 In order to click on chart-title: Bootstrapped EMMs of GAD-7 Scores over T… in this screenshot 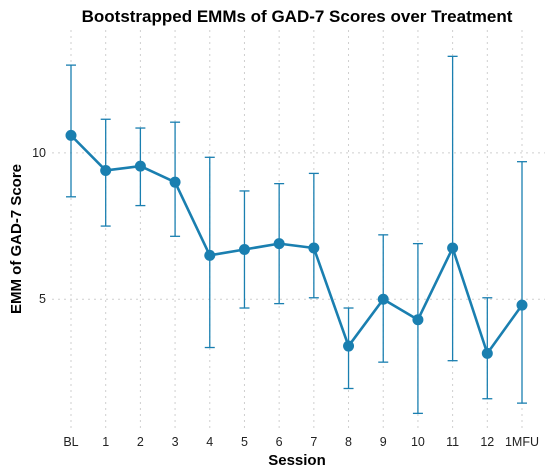, I will do `click(297, 16)`.